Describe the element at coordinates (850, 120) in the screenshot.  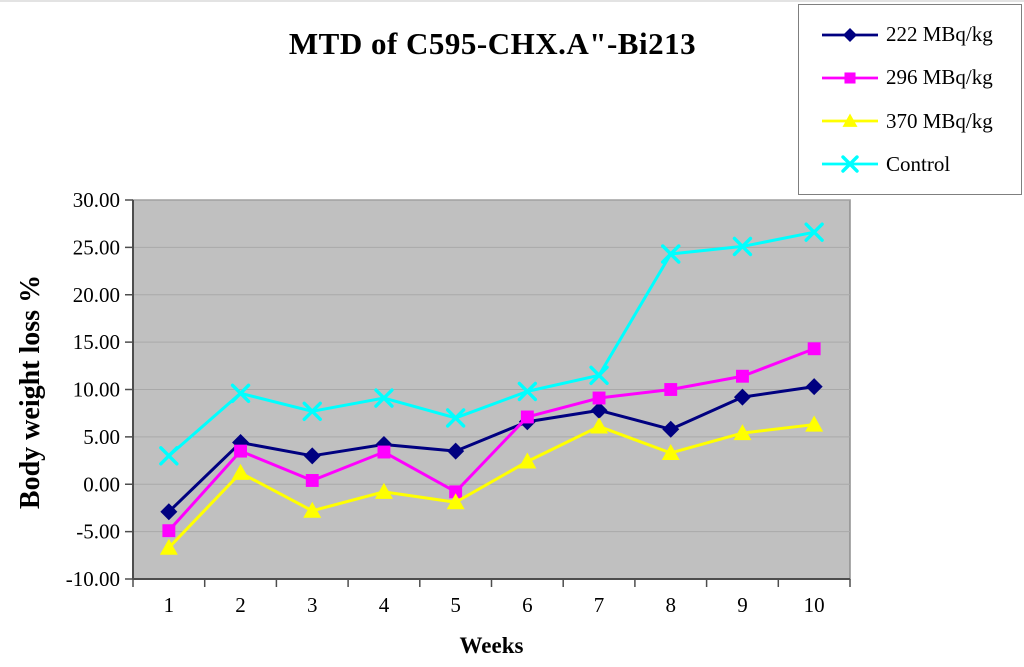
I see `triangle-marker-icon` at that location.